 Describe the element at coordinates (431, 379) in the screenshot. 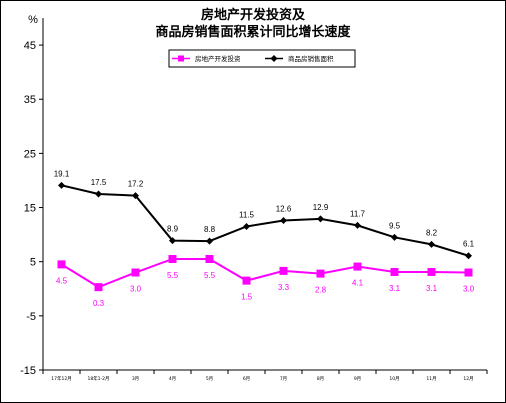

I see `x-tick-label: 11月` at that location.